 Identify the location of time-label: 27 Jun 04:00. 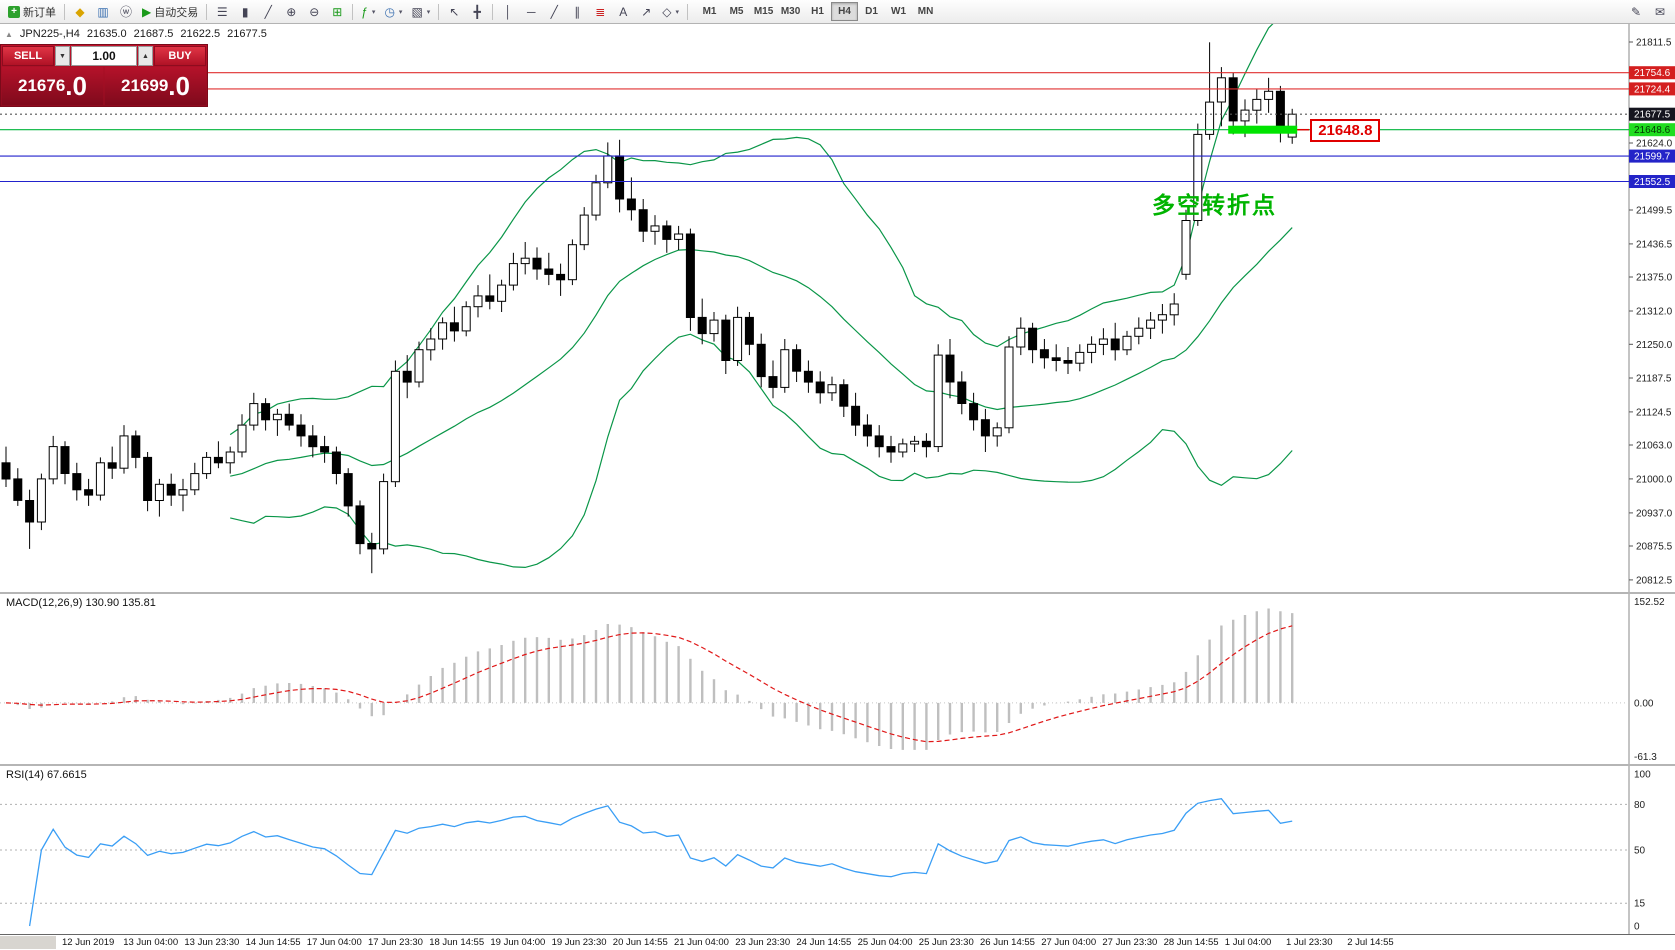
(1069, 942).